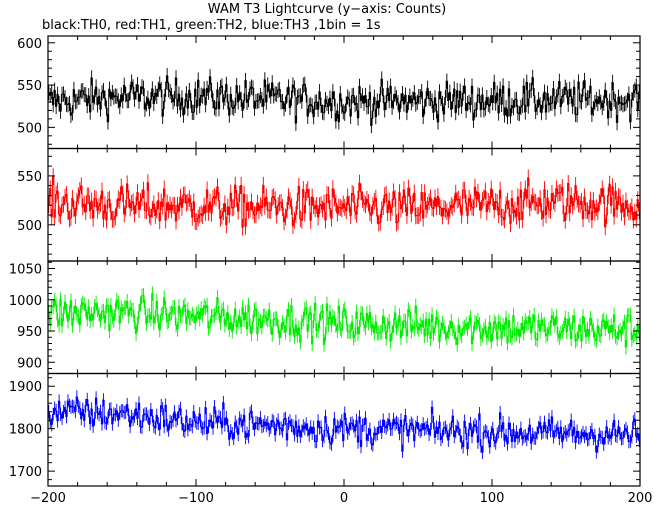 Image resolution: width=654 pixels, height=505 pixels. What do you see at coordinates (640, 498) in the screenshot?
I see `x-tick-label-4: 200` at bounding box center [640, 498].